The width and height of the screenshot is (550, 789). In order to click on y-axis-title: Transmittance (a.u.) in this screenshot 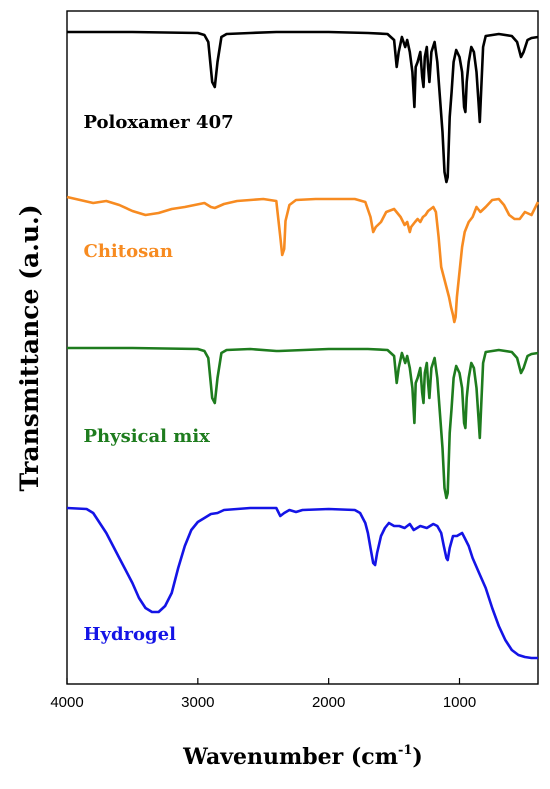, I will do `click(29, 347)`.